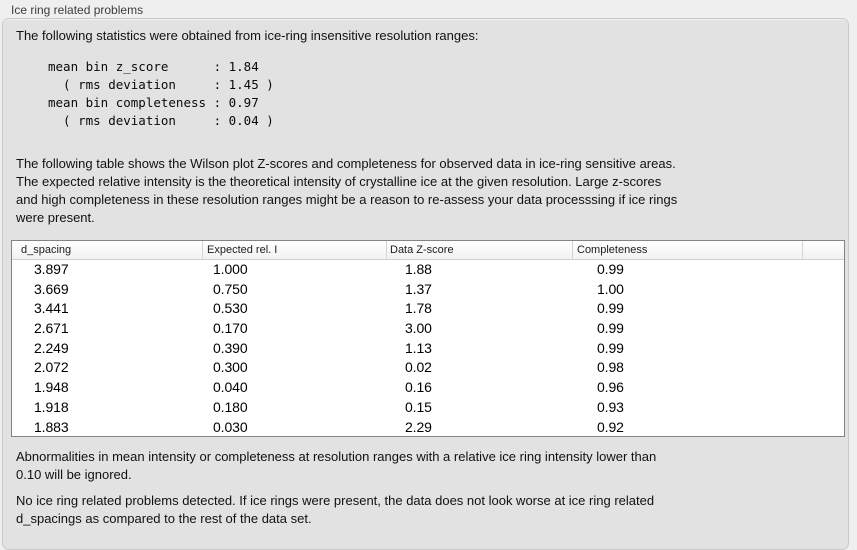 The width and height of the screenshot is (857, 550). Describe the element at coordinates (230, 387) in the screenshot. I see `table-cell: 0.040` at that location.